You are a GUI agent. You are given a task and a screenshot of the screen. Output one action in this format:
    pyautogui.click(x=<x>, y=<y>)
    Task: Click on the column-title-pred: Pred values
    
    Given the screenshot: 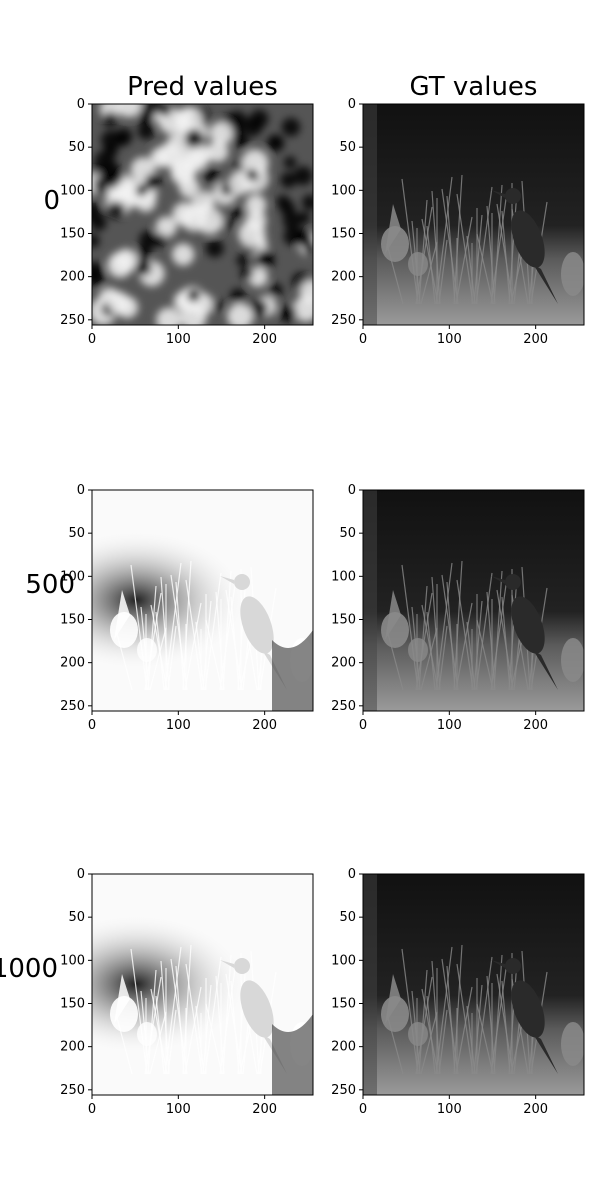 What is the action you would take?
    pyautogui.click(x=202, y=87)
    